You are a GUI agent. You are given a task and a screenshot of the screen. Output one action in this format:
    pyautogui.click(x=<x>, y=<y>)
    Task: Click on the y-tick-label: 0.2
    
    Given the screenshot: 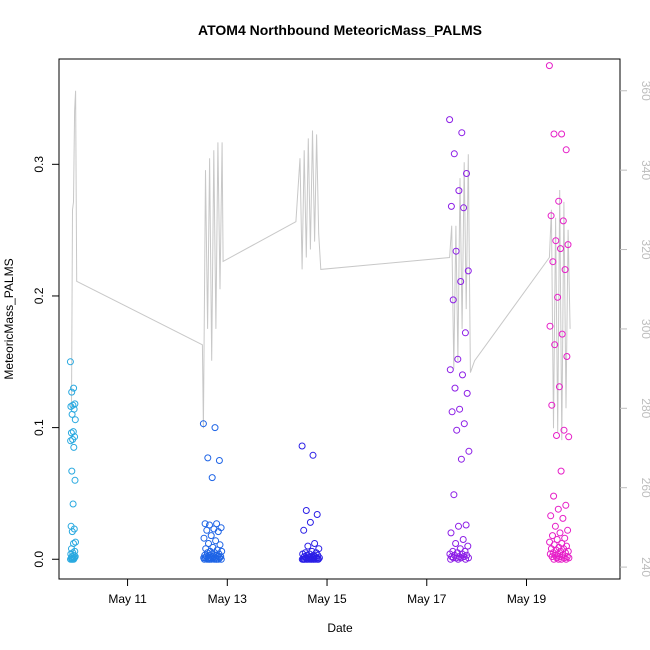 What is the action you would take?
    pyautogui.click(x=39, y=295)
    